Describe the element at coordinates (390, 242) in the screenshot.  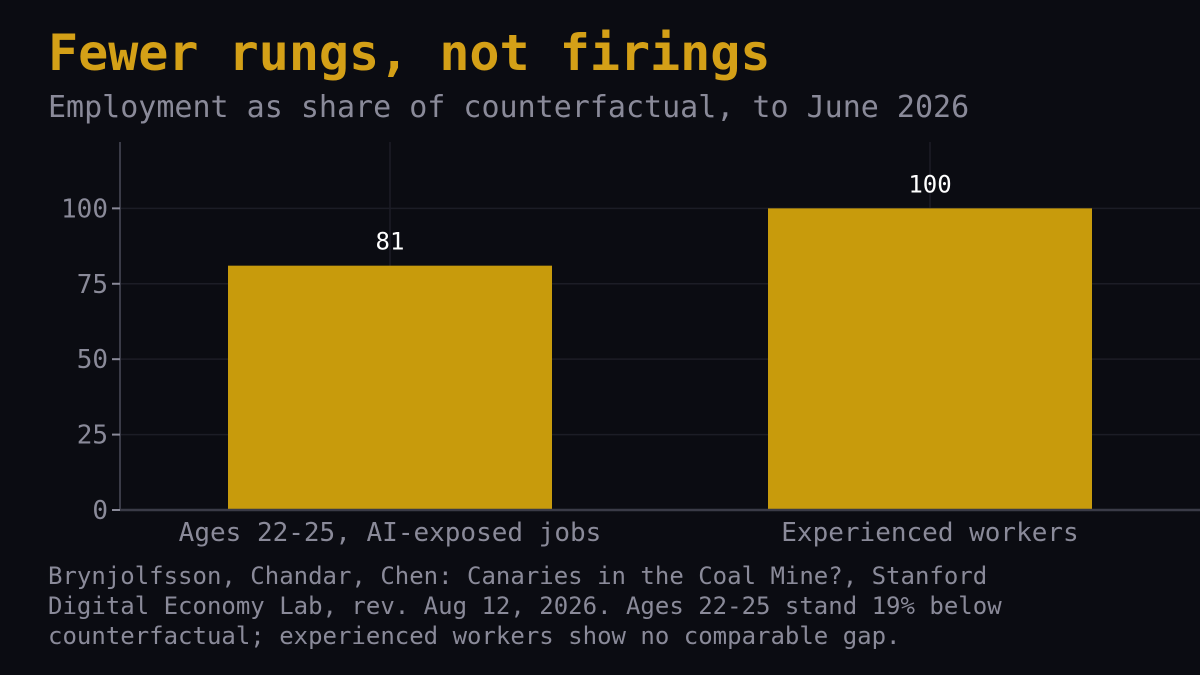
I see `bar-value-label: 81` at that location.